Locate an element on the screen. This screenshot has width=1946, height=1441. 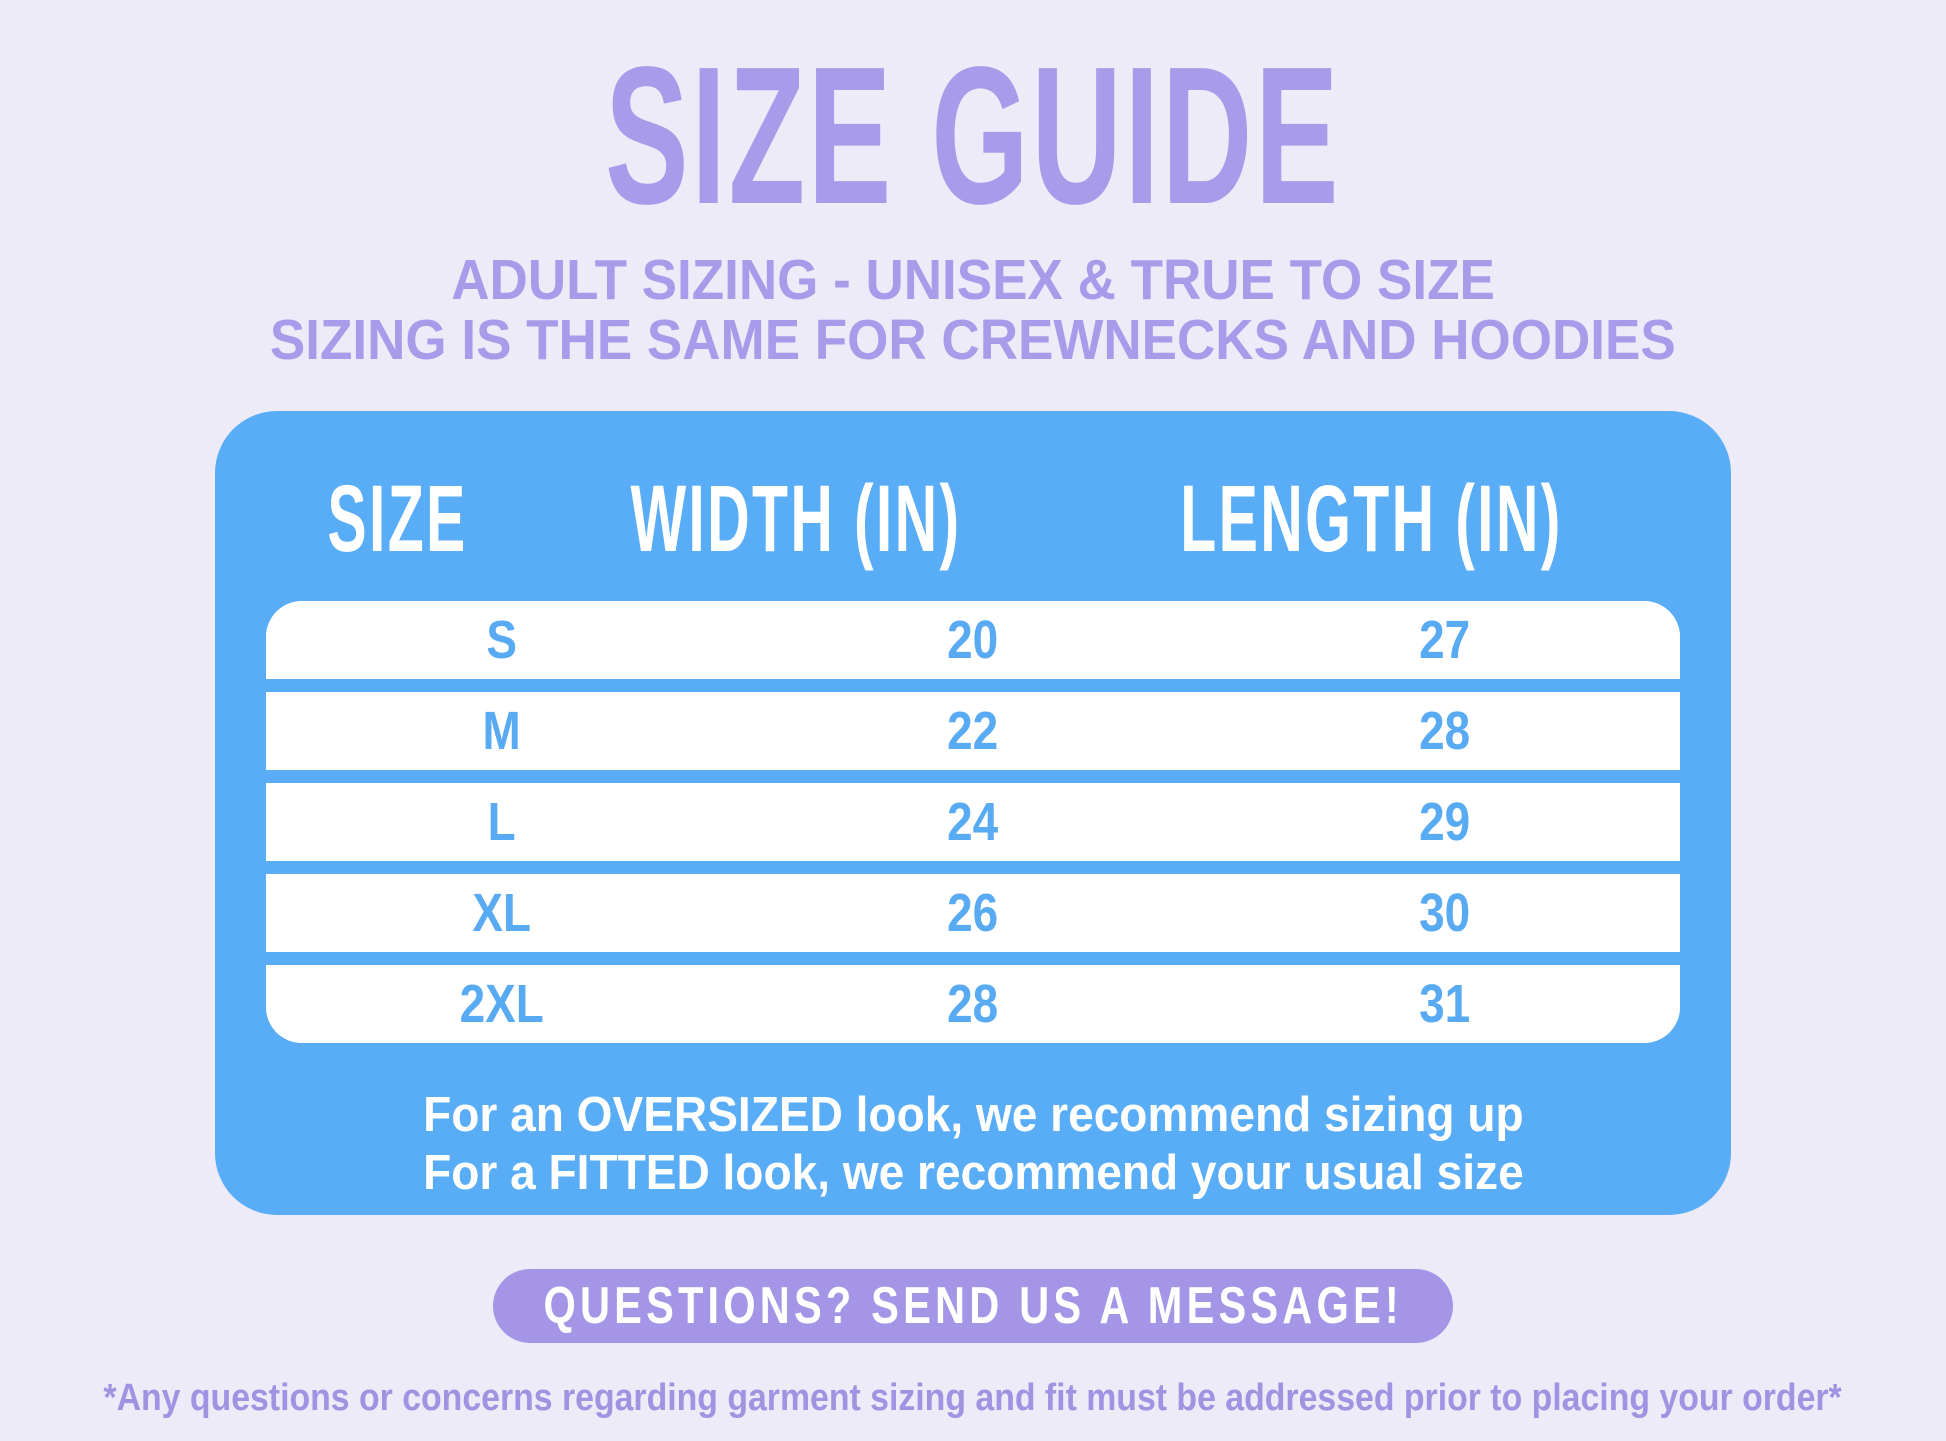
page-title: SIZE GUIDE is located at coordinates (973, 135).